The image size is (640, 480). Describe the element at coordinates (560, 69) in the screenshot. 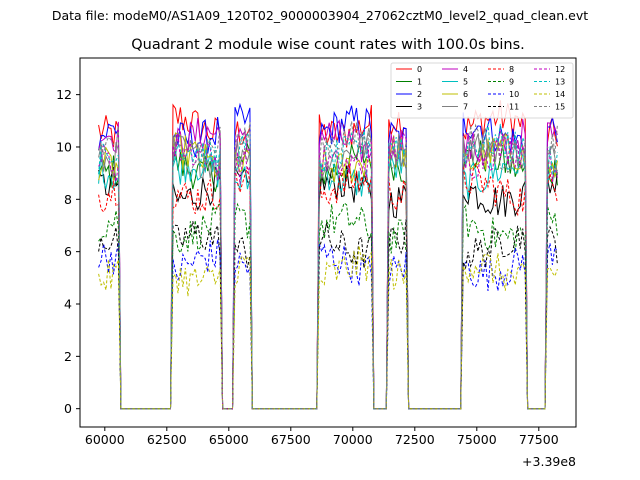

I see `legend-label-12: 12` at that location.